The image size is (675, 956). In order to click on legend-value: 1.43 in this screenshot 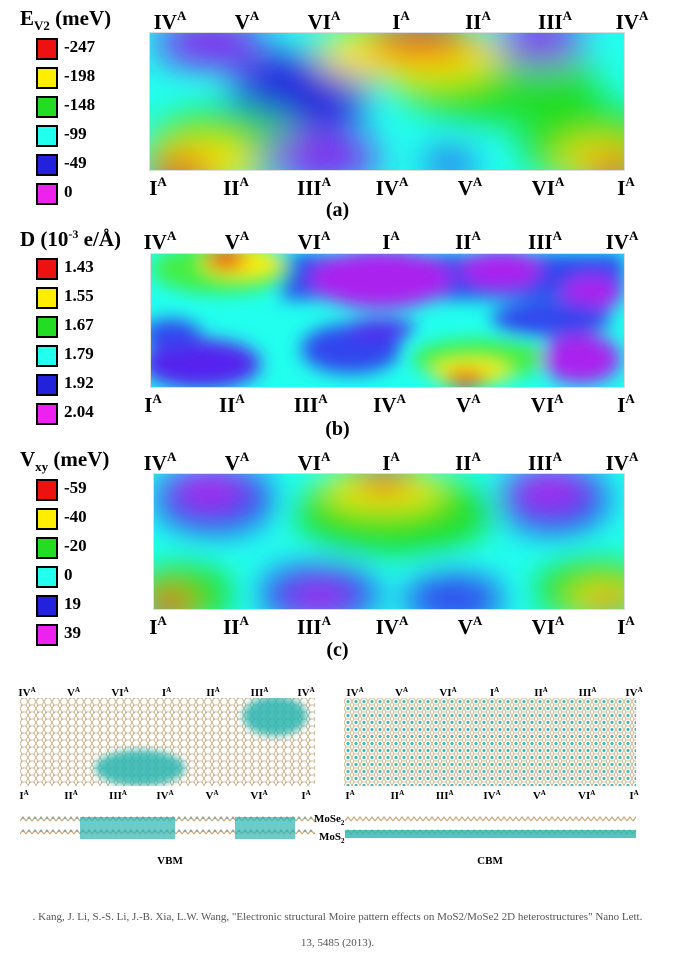, I will do `click(79, 266)`.